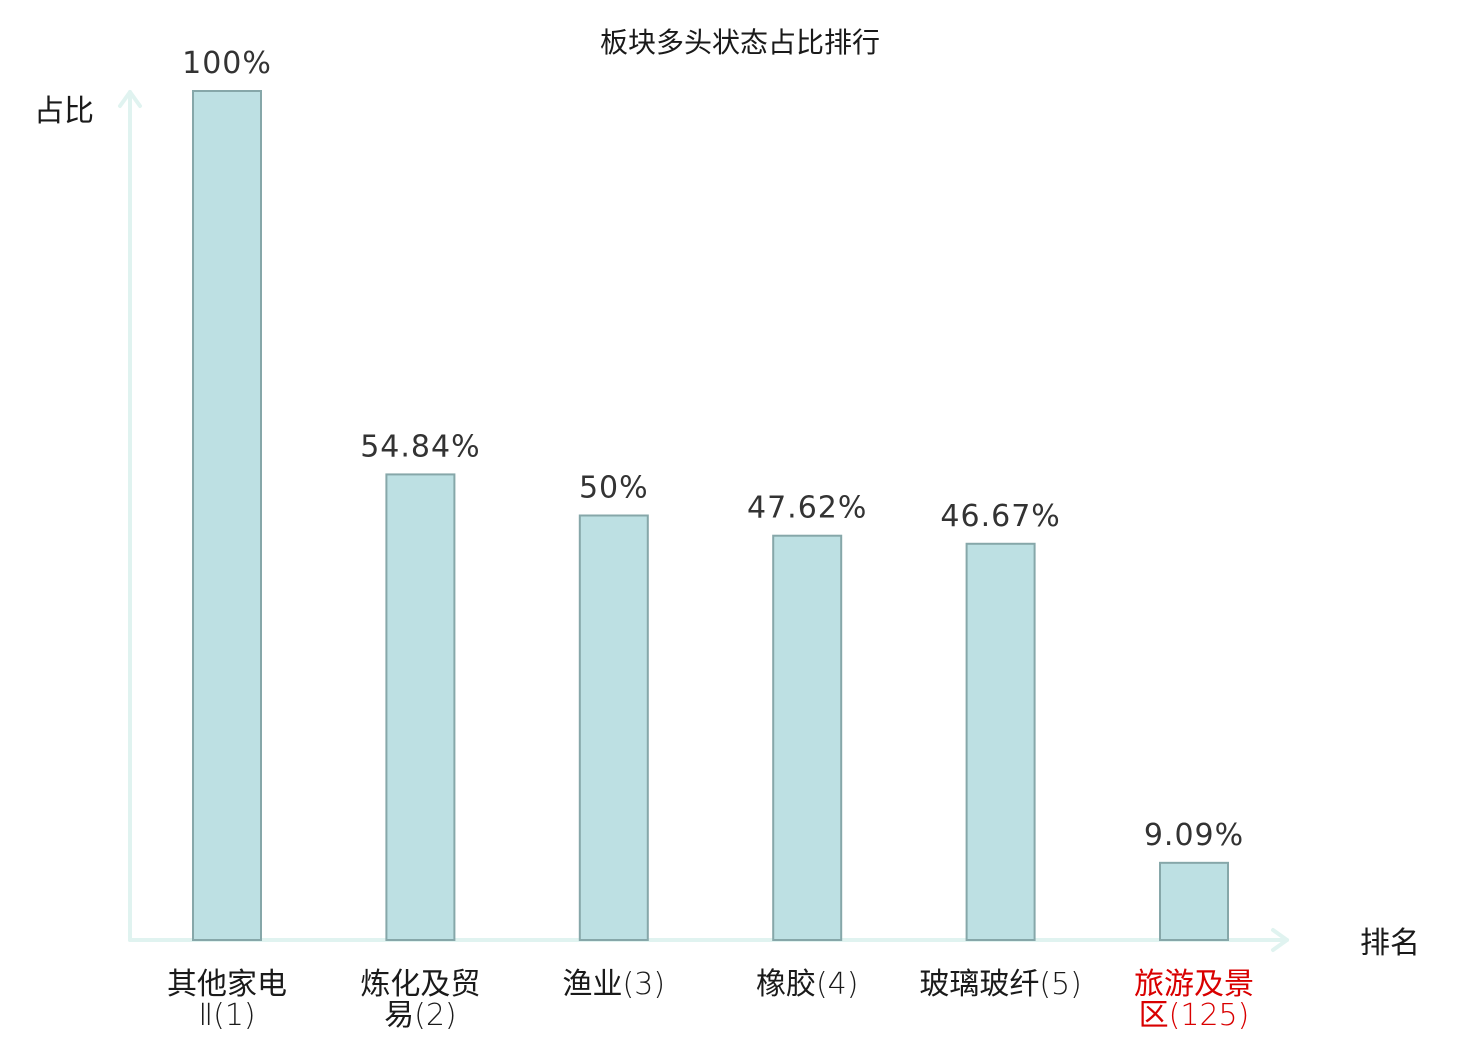  I want to click on x-axis-arrow, so click(1280, 940).